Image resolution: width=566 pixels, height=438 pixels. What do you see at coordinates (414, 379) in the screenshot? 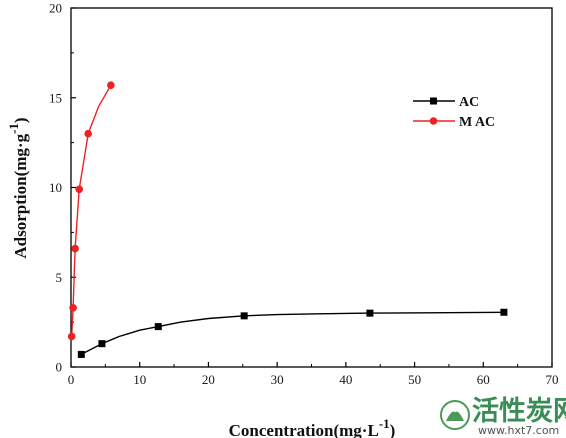
I see `x-tick-label: 50` at bounding box center [414, 379].